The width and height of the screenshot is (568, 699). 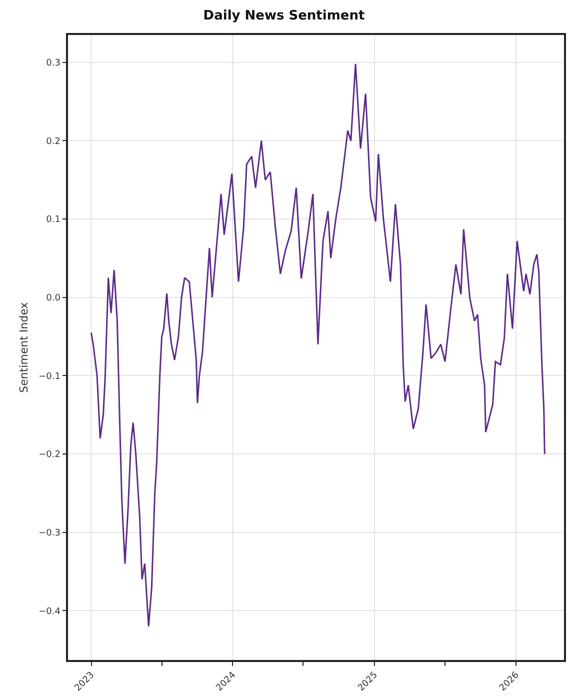 I want to click on y-tick-label: −0.3, so click(x=49, y=533).